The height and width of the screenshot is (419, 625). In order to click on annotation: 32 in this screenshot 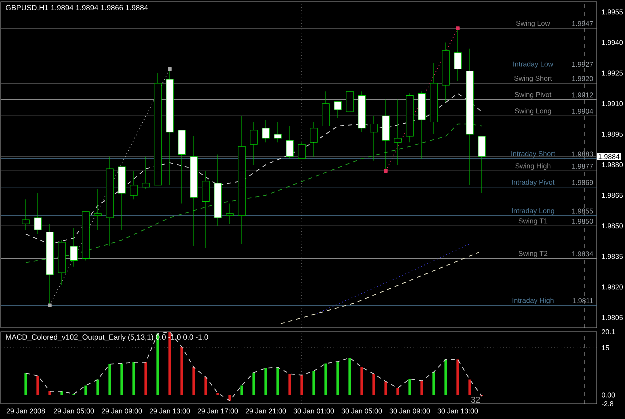, I will do `click(475, 400)`.